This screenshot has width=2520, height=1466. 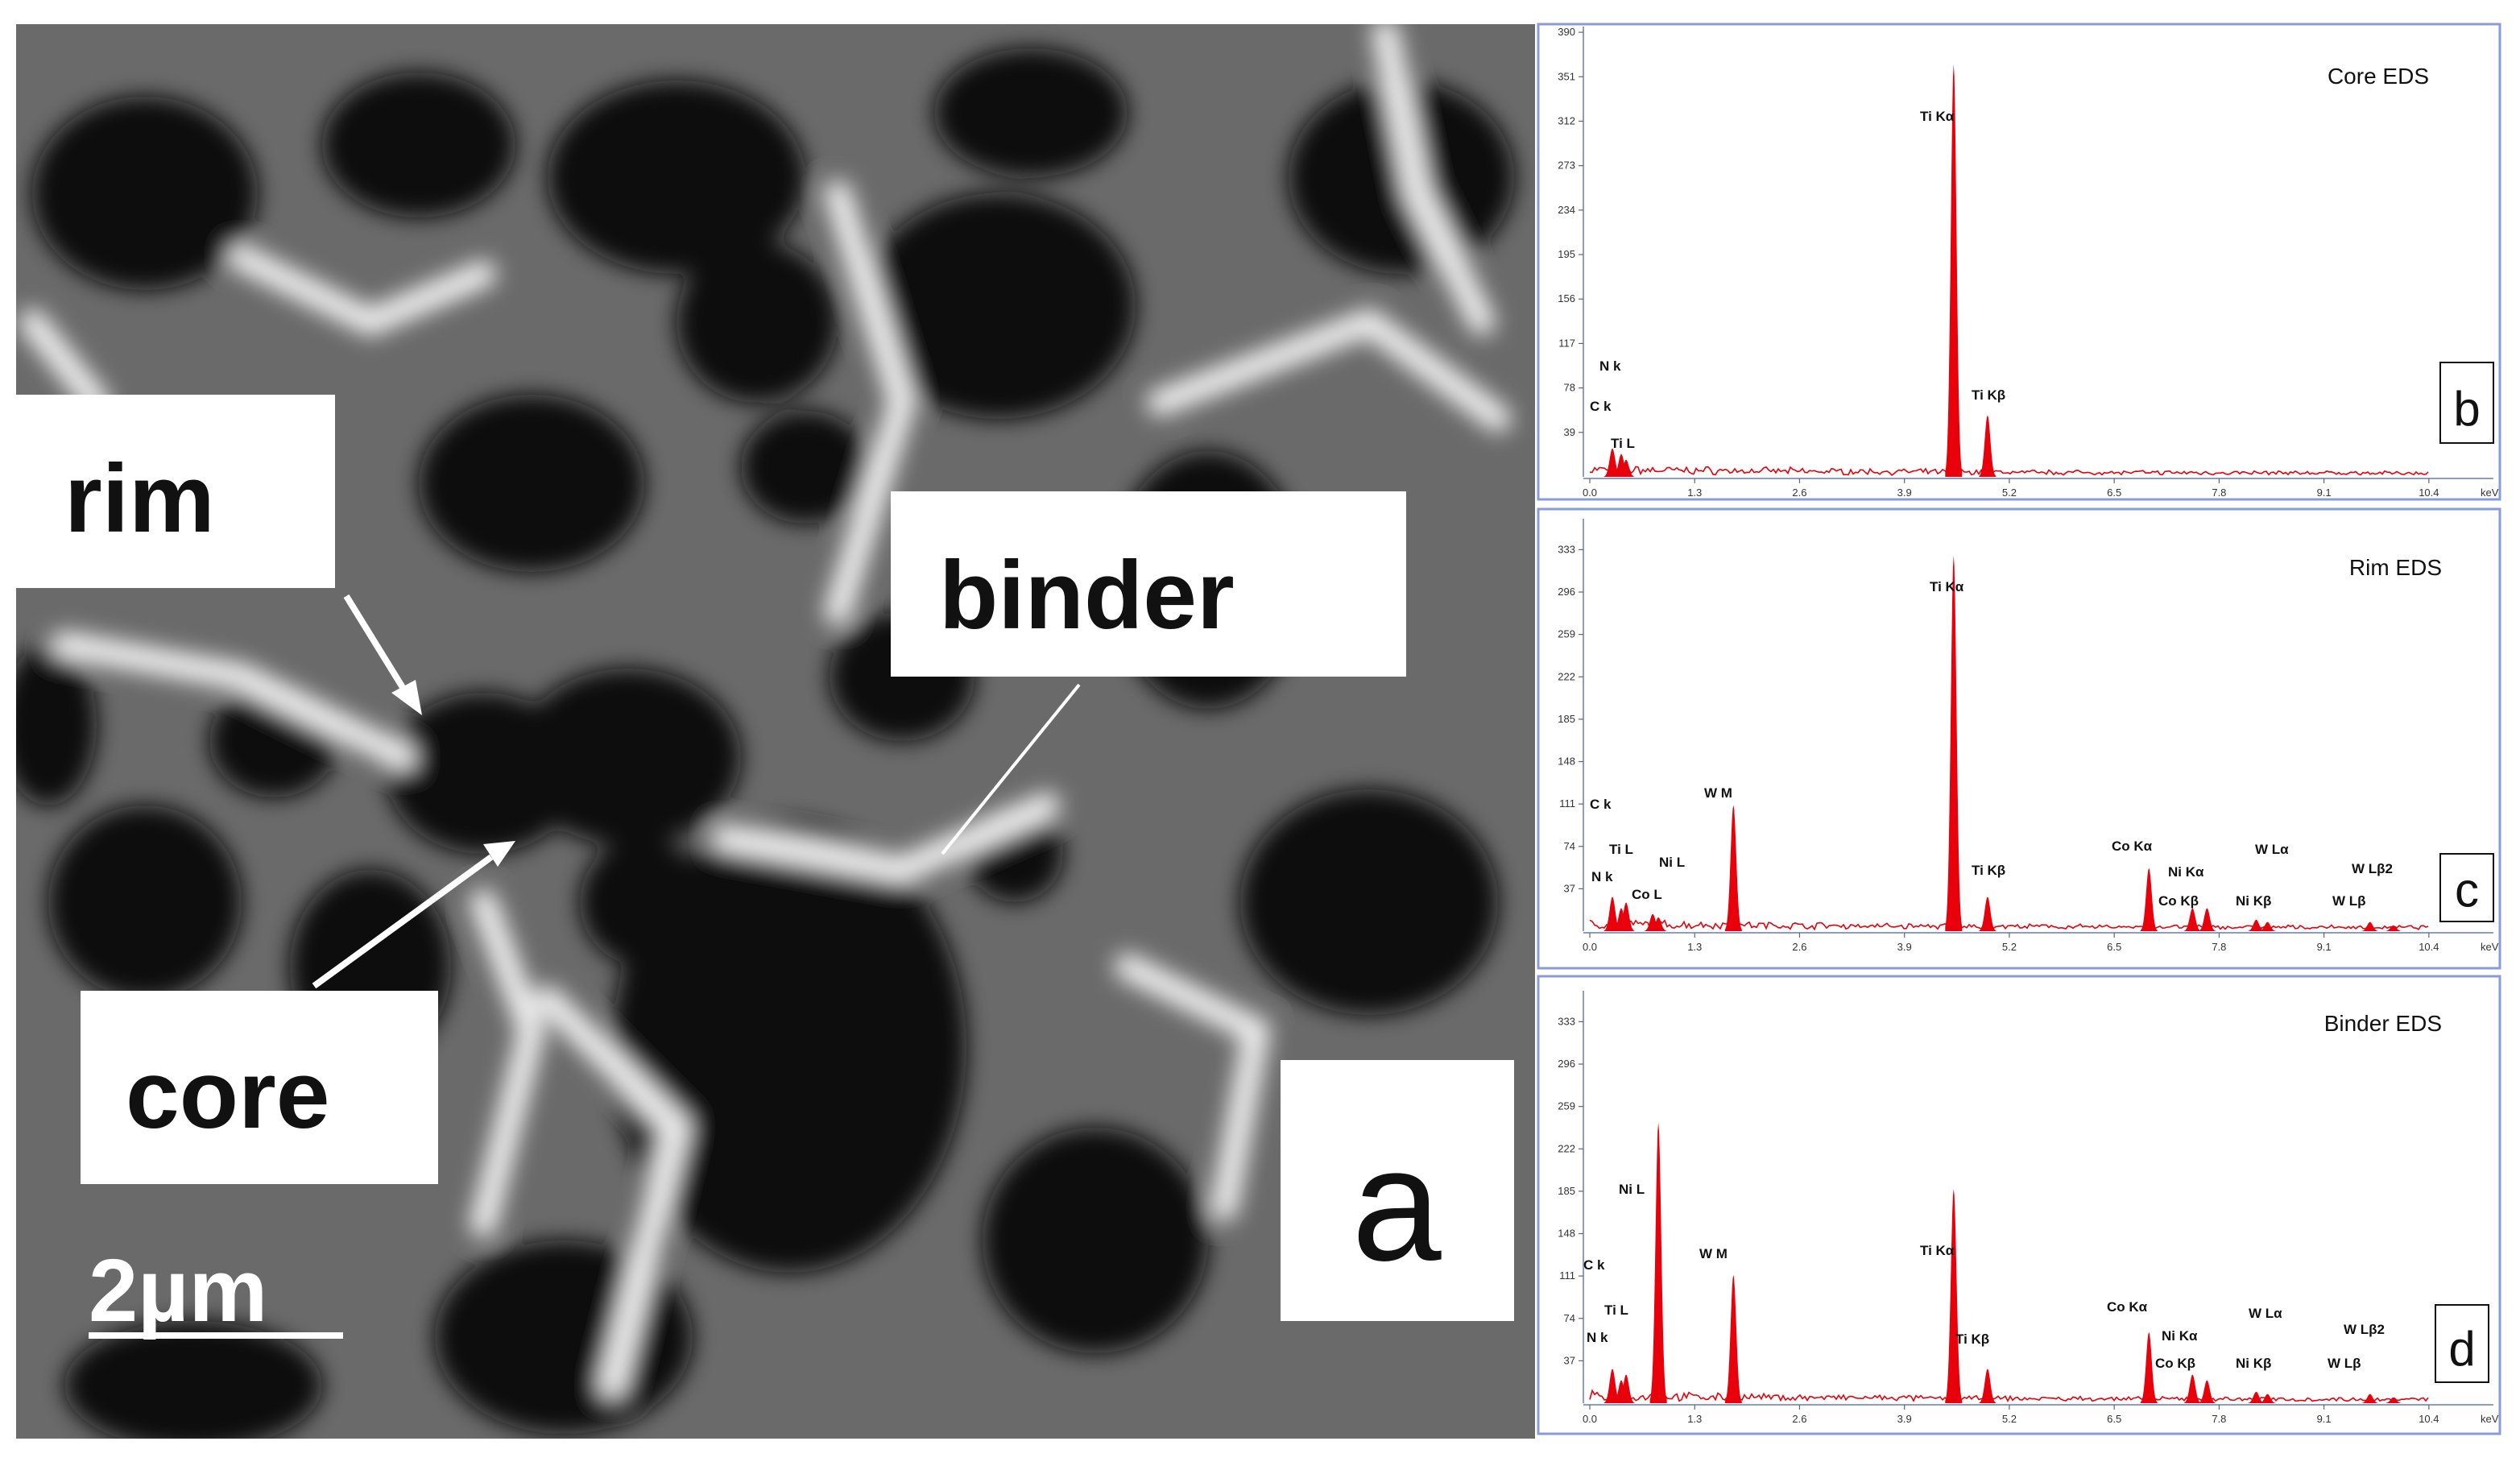 I want to click on y-tick-label: 156, so click(x=1566, y=298).